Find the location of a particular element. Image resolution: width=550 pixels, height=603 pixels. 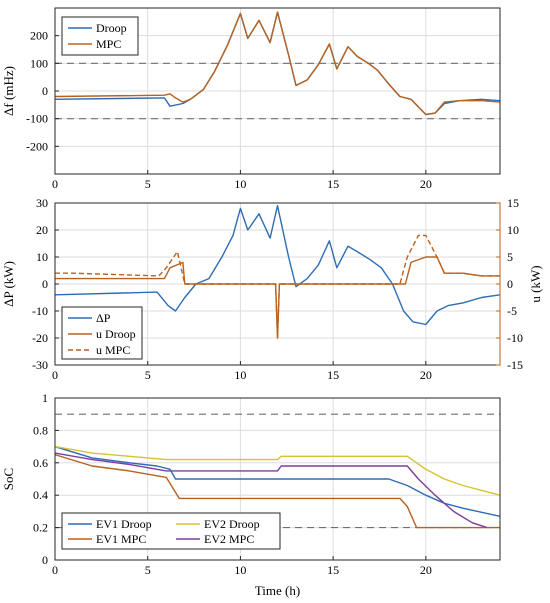

y-axis-label: SoC is located at coordinates (8, 479).